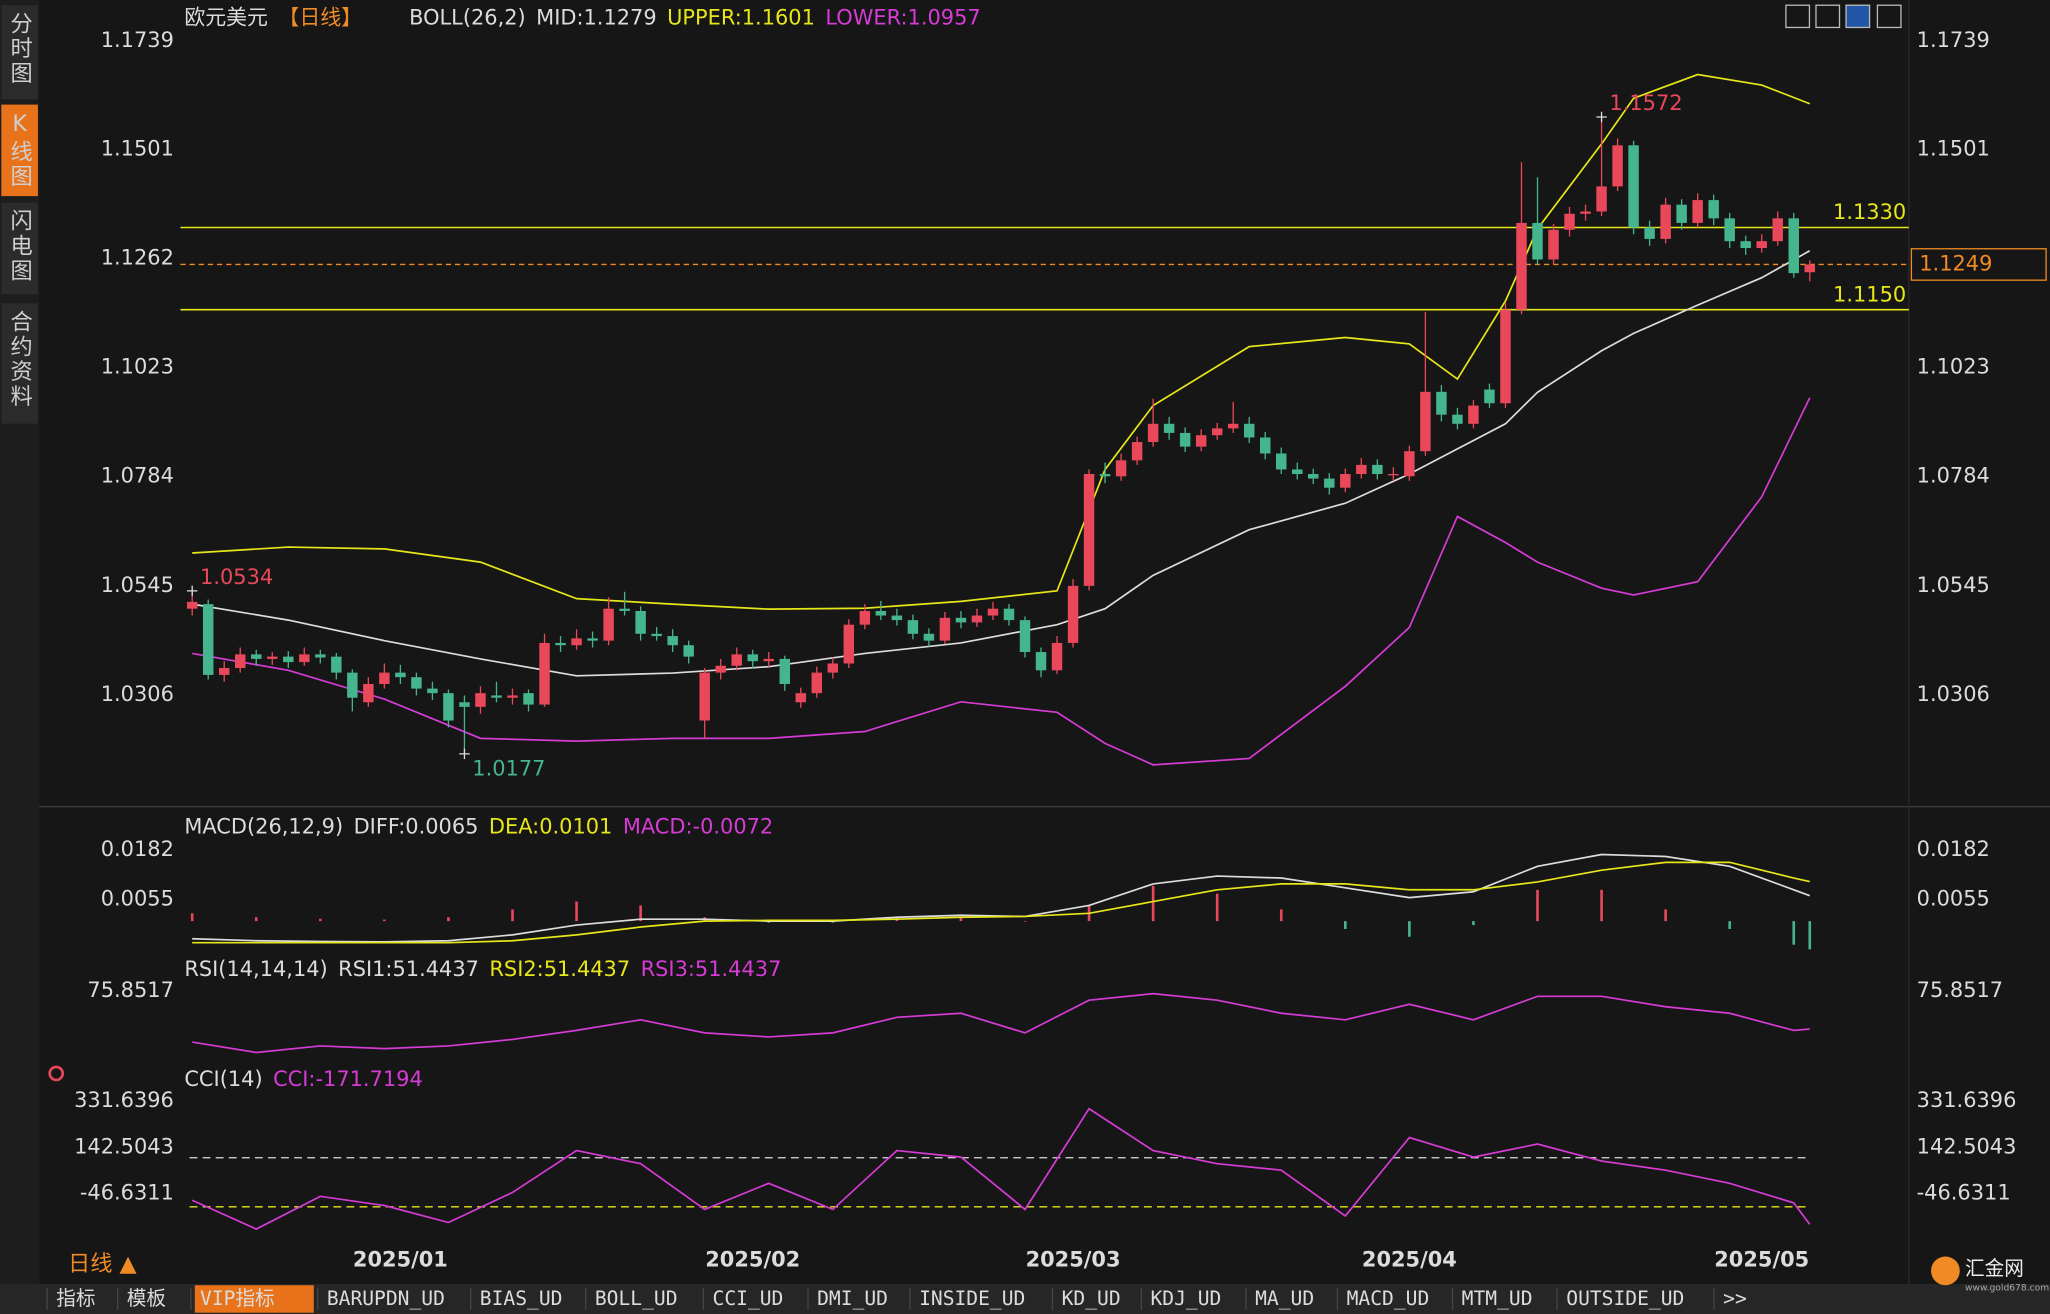 The width and height of the screenshot is (2050, 1314). I want to click on tab-active, so click(254, 1299).